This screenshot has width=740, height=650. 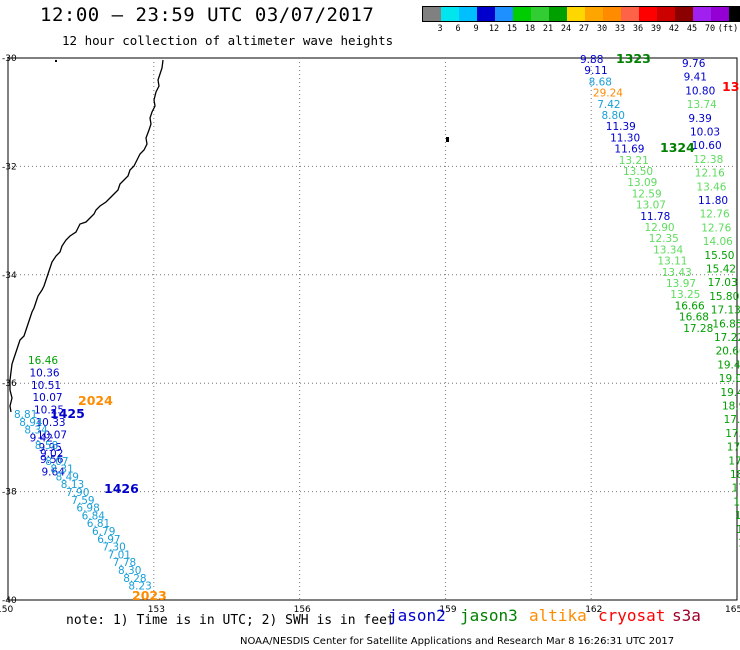 What do you see at coordinates (593, 610) in the screenshot?
I see `lon-tick-label: 162` at bounding box center [593, 610].